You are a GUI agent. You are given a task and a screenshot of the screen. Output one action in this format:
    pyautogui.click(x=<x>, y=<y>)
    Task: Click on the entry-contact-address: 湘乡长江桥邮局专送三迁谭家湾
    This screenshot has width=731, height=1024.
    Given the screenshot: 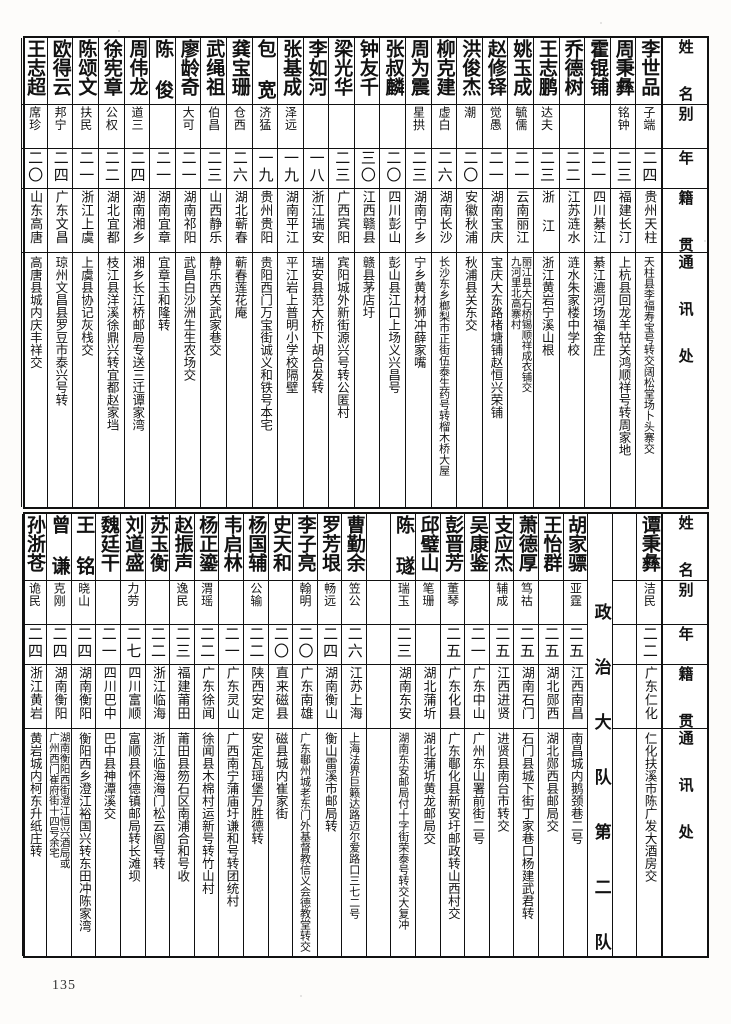 What is the action you would take?
    pyautogui.click(x=137, y=379)
    